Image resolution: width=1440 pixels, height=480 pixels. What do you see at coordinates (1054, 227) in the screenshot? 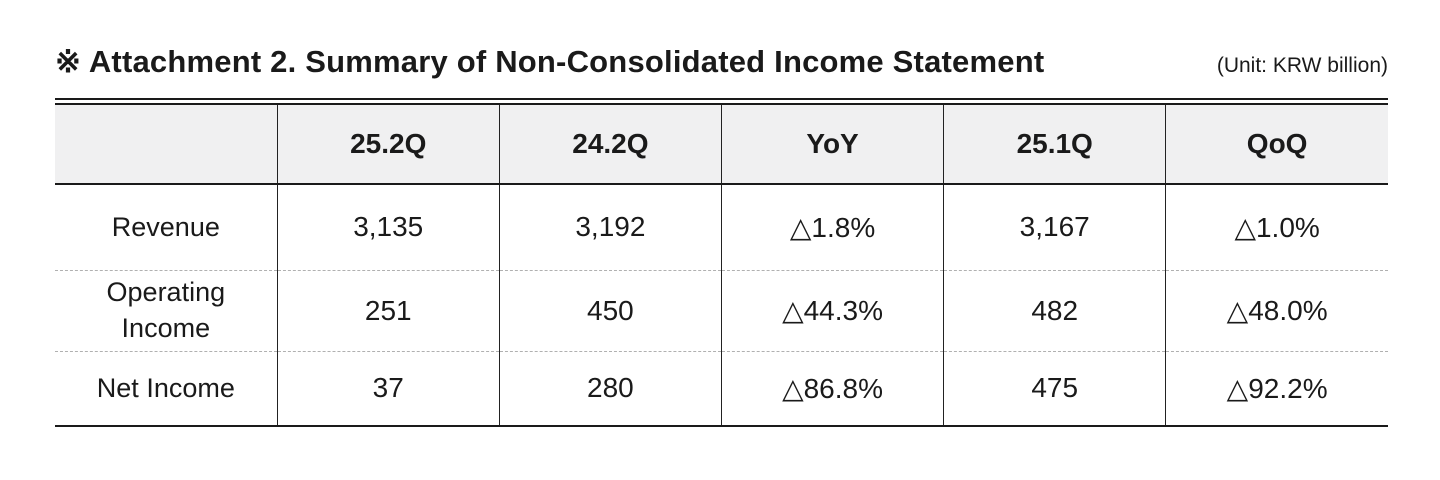
I see `cell-revenue-25-1q: 3,167` at bounding box center [1054, 227].